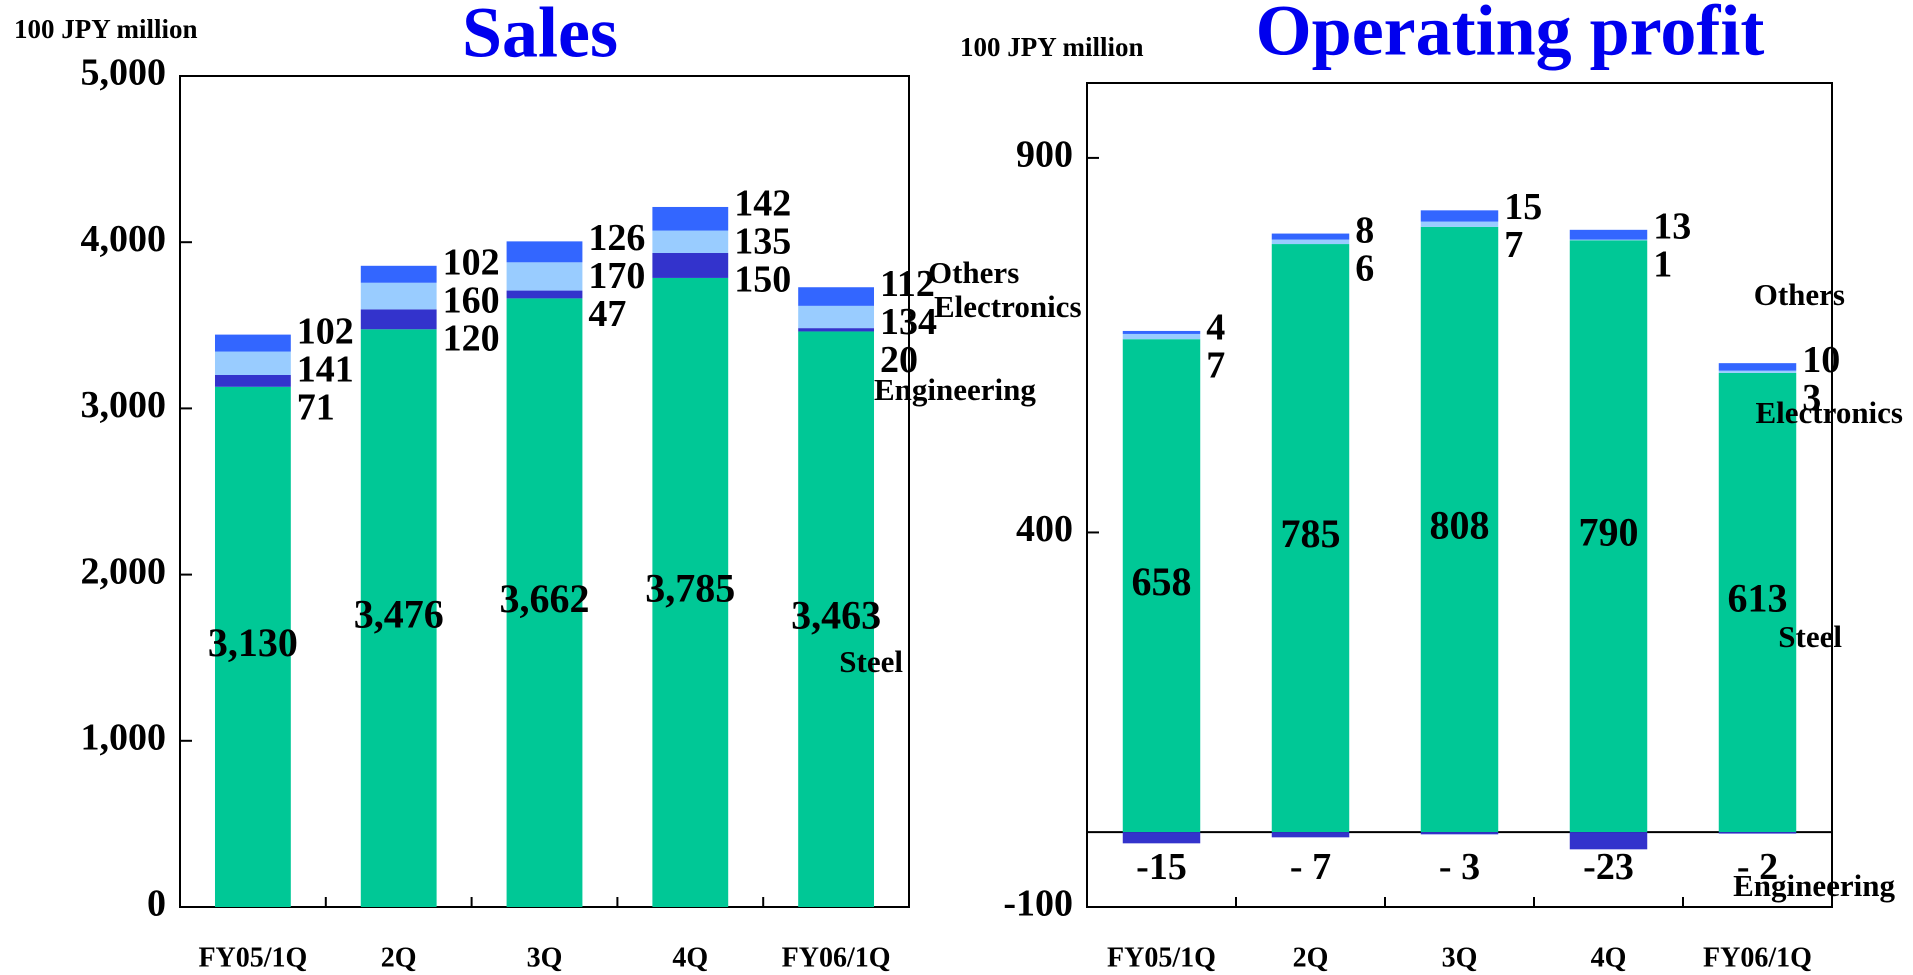  What do you see at coordinates (1811, 398) in the screenshot?
I see `data-label: 3` at bounding box center [1811, 398].